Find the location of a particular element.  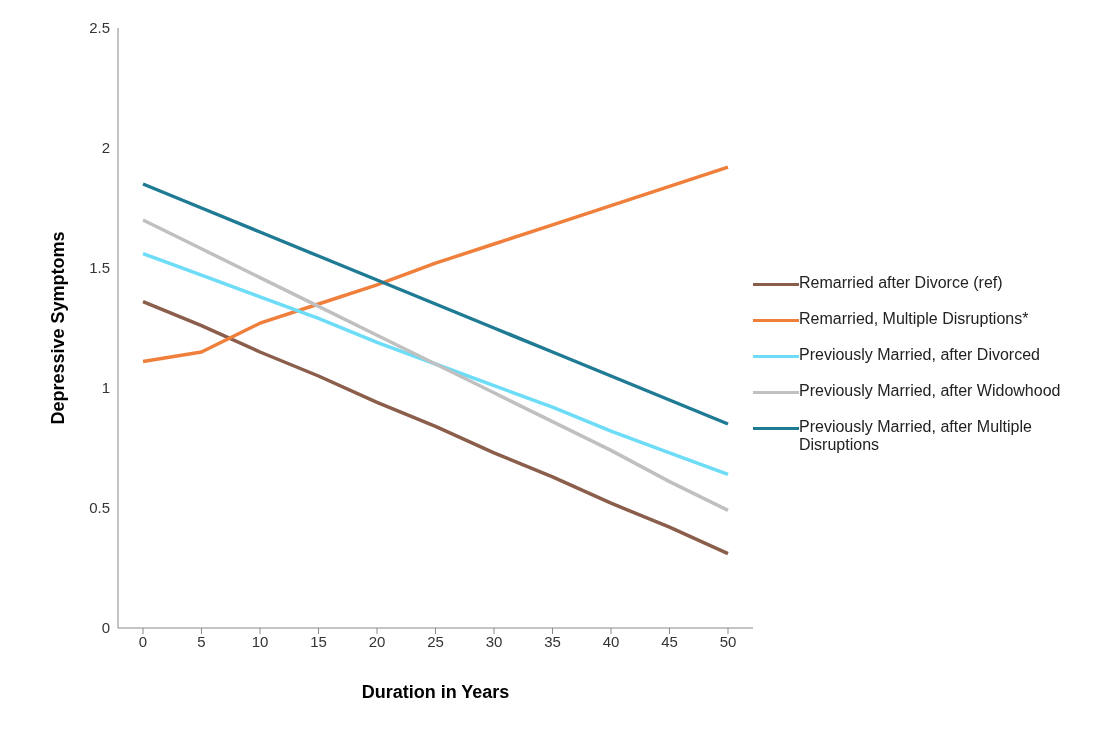

x-axis-title: Duration in Years is located at coordinates (435, 692).